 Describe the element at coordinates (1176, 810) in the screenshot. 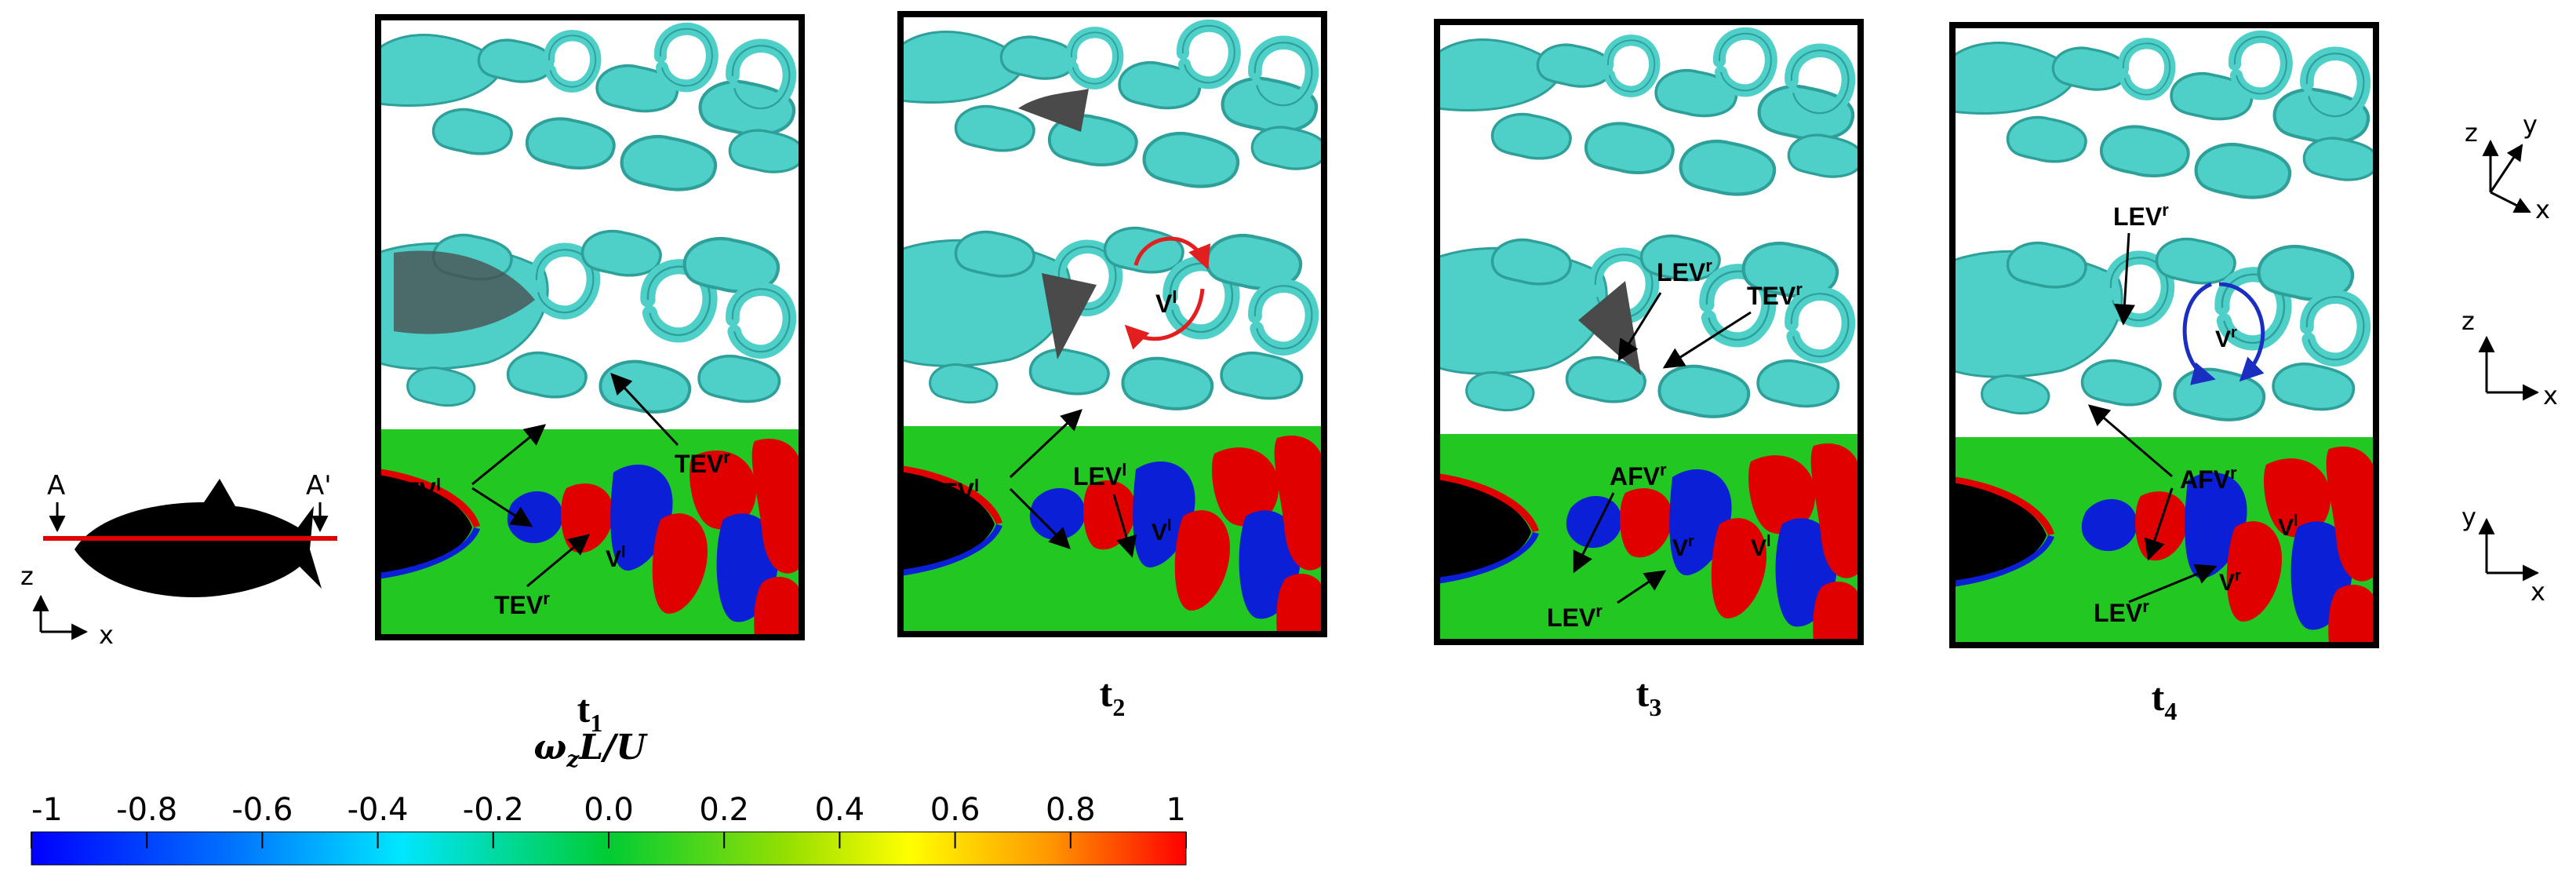

I see `colorbar-tick-label: 1` at that location.